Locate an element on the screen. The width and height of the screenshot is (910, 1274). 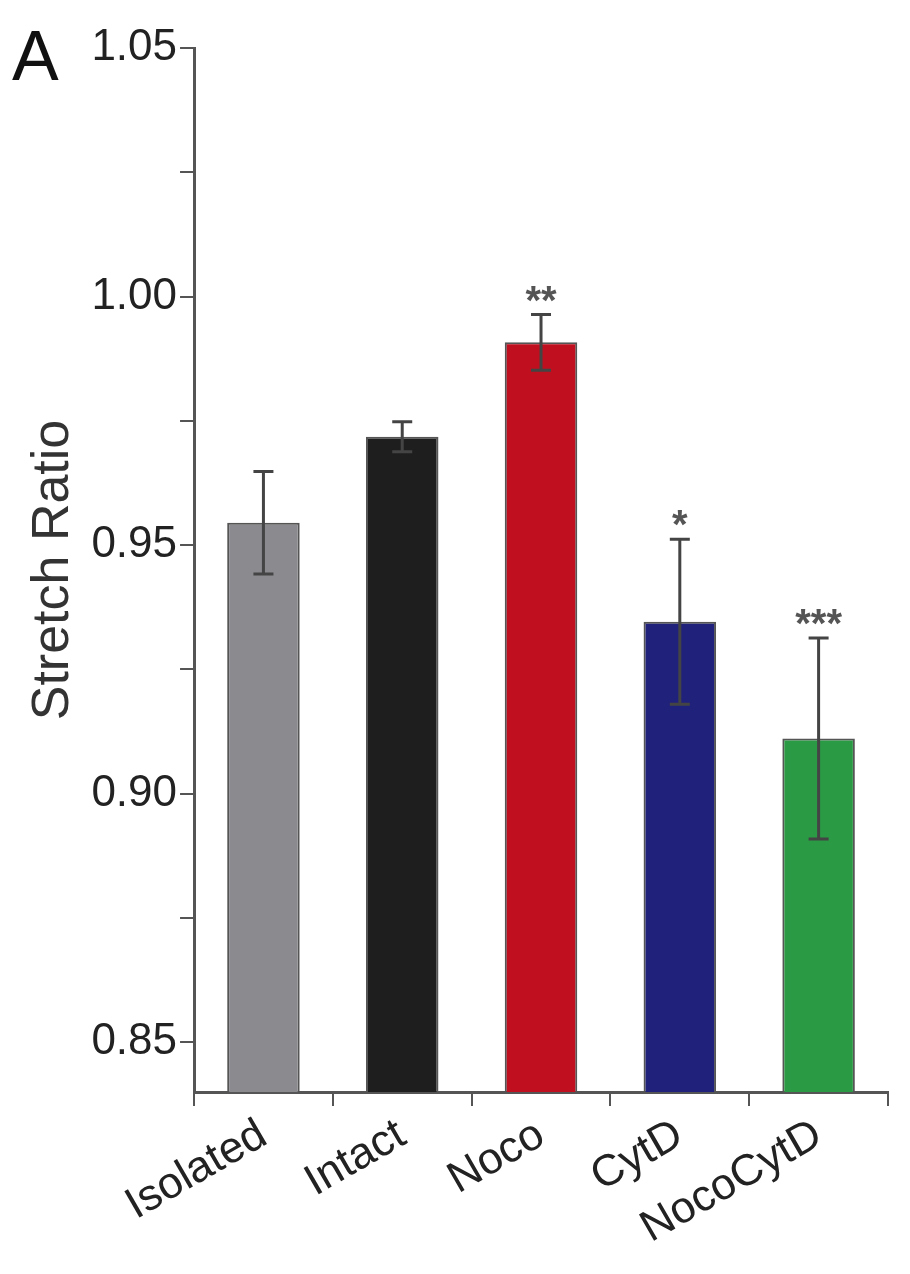
text: A is located at coordinates (35, 56).